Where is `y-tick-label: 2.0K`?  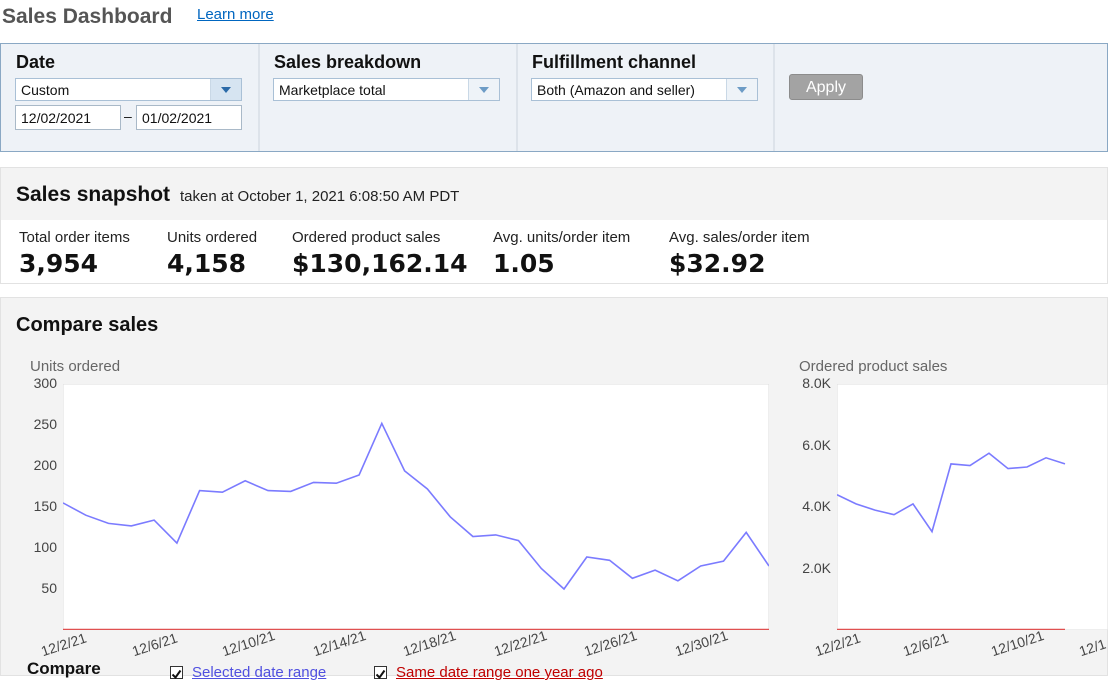 y-tick-label: 2.0K is located at coordinates (816, 567).